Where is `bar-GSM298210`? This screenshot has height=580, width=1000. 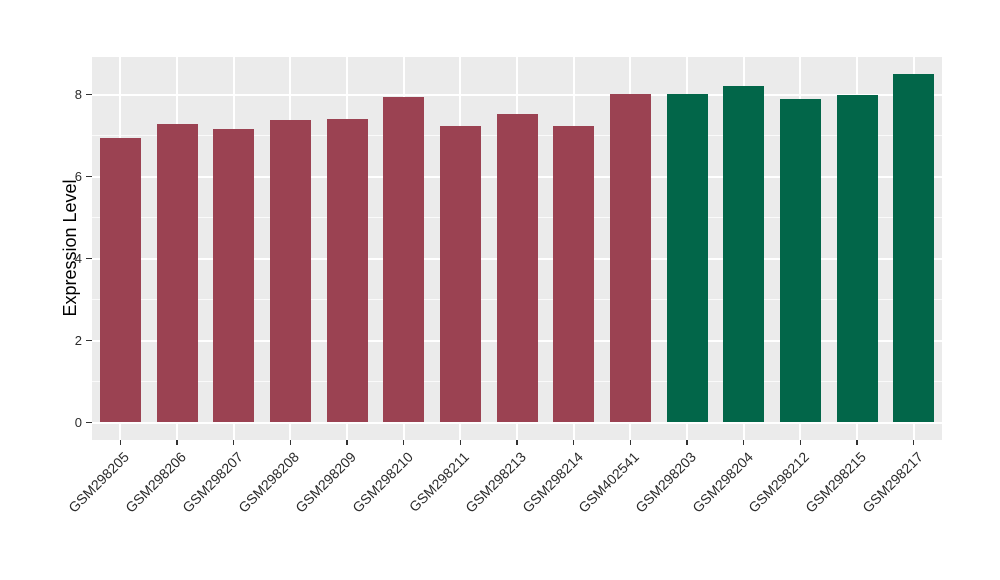 bar-GSM298210 is located at coordinates (404, 259).